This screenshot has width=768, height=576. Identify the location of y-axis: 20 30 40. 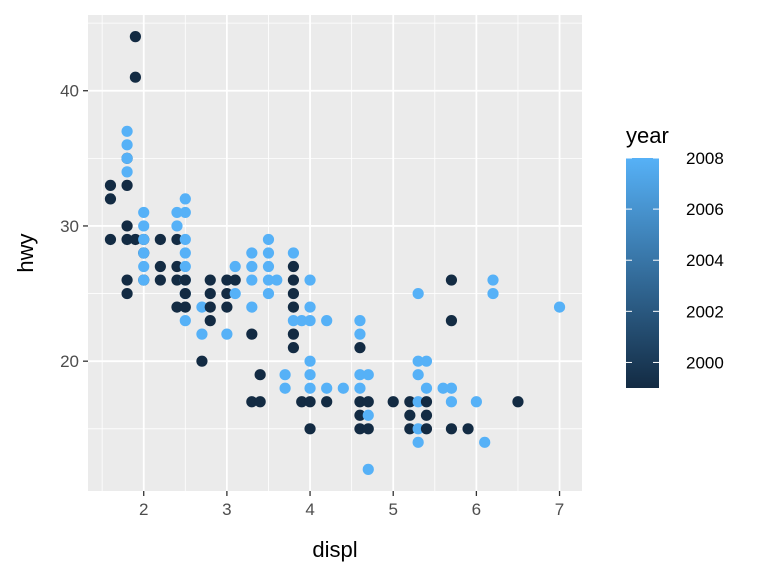
(74, 226).